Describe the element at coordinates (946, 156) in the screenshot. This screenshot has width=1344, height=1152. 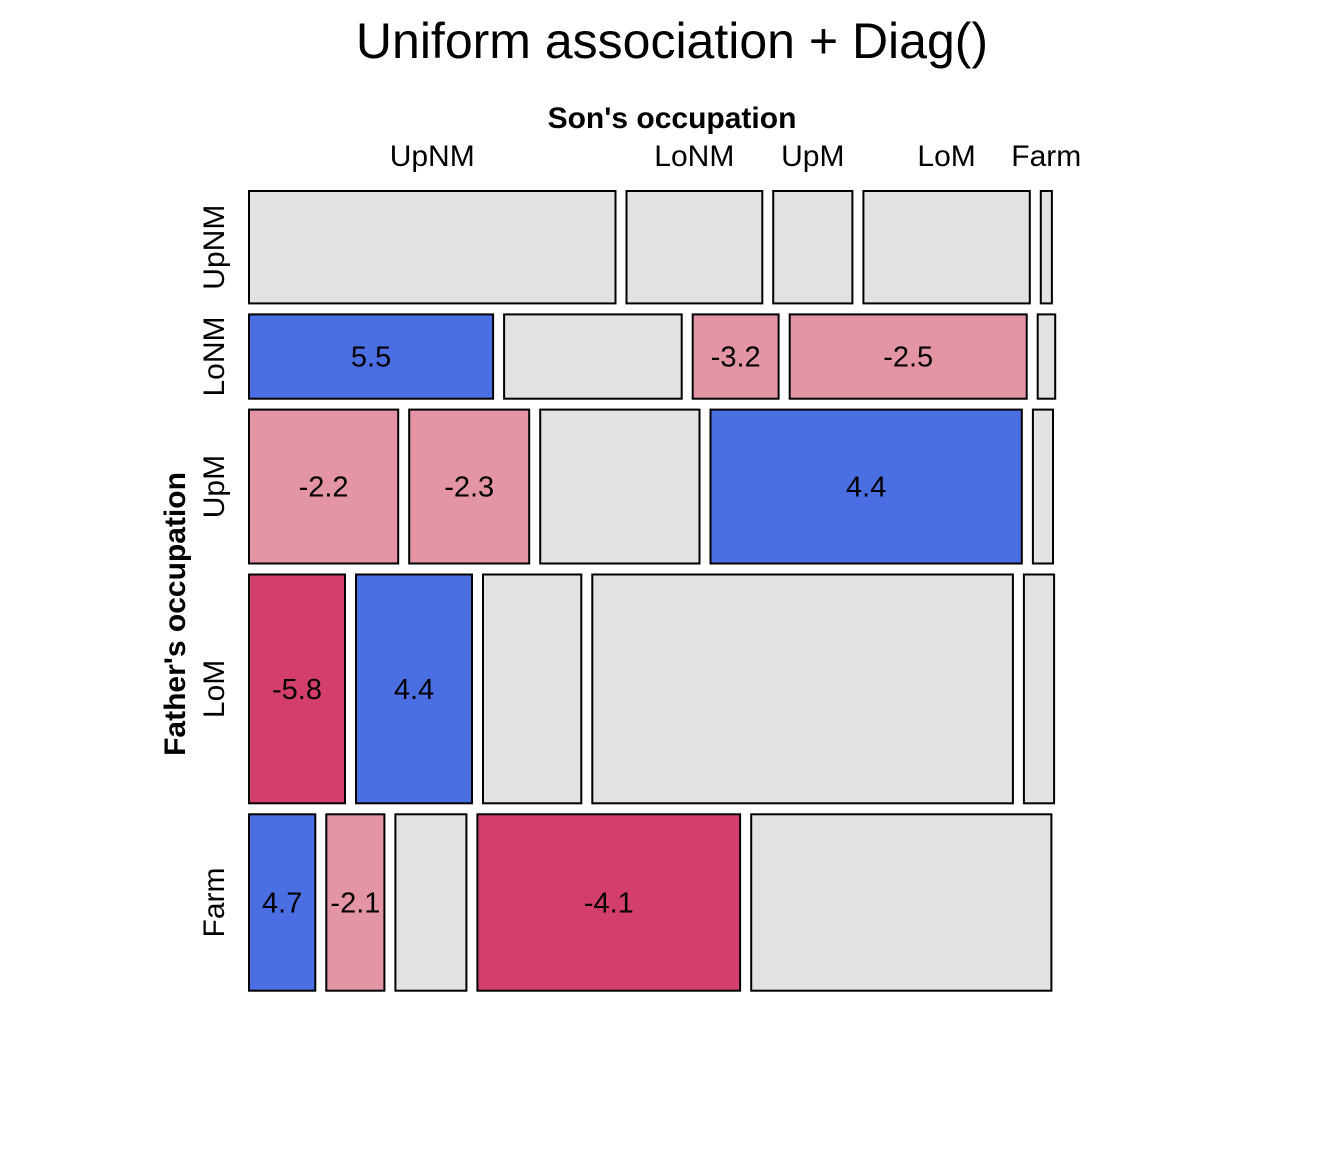
I see `col-label-lom: LoM` at that location.